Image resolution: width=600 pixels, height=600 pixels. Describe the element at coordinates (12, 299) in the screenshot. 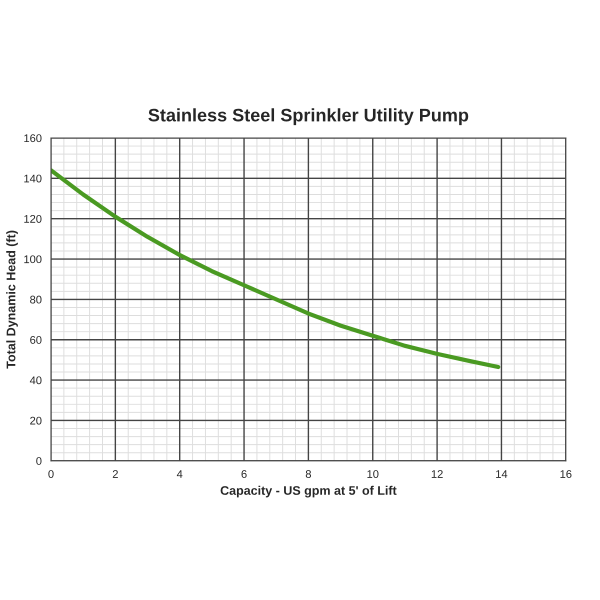

I see `y-axis-title: Total Dynamic Head (ft)` at that location.